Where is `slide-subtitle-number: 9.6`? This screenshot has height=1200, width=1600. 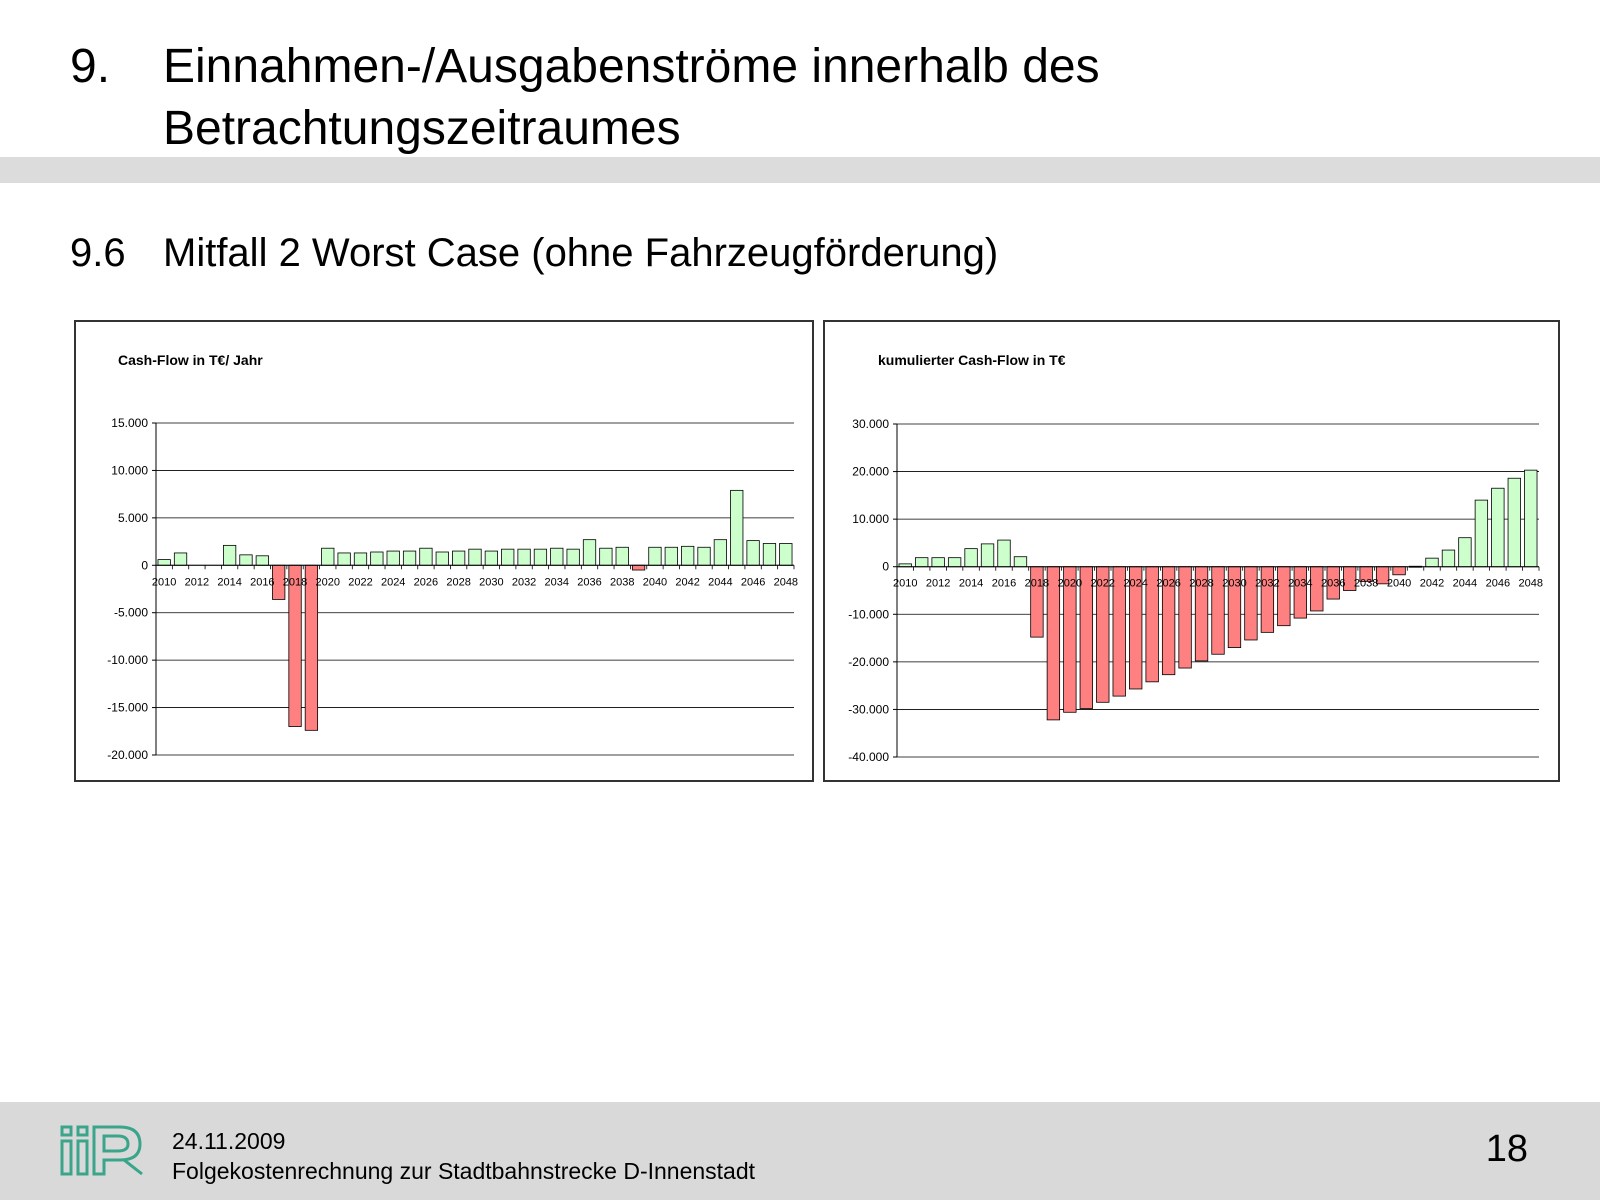
slide-subtitle-number: 9.6 is located at coordinates (98, 253).